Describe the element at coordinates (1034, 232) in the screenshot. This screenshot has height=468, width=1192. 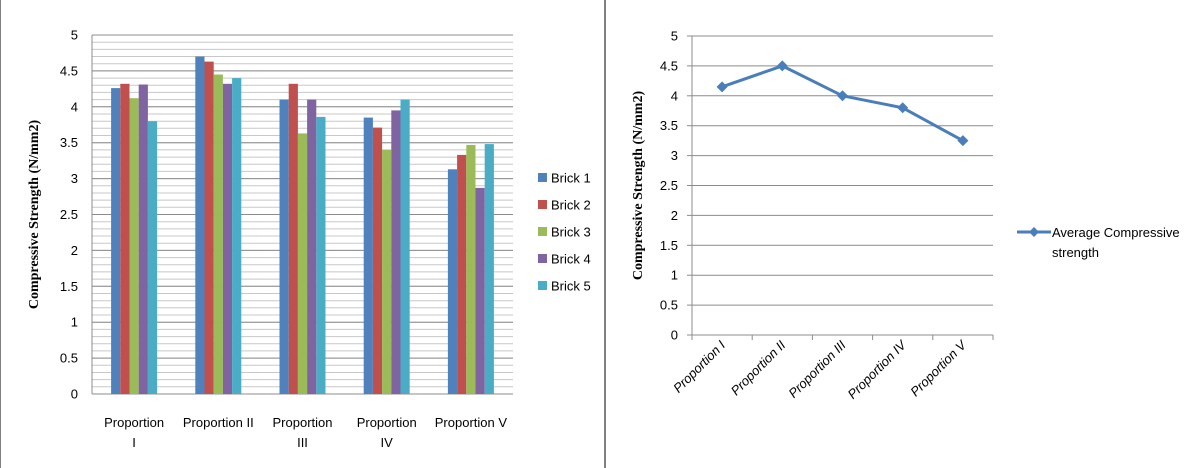
I see `legend-marker` at that location.